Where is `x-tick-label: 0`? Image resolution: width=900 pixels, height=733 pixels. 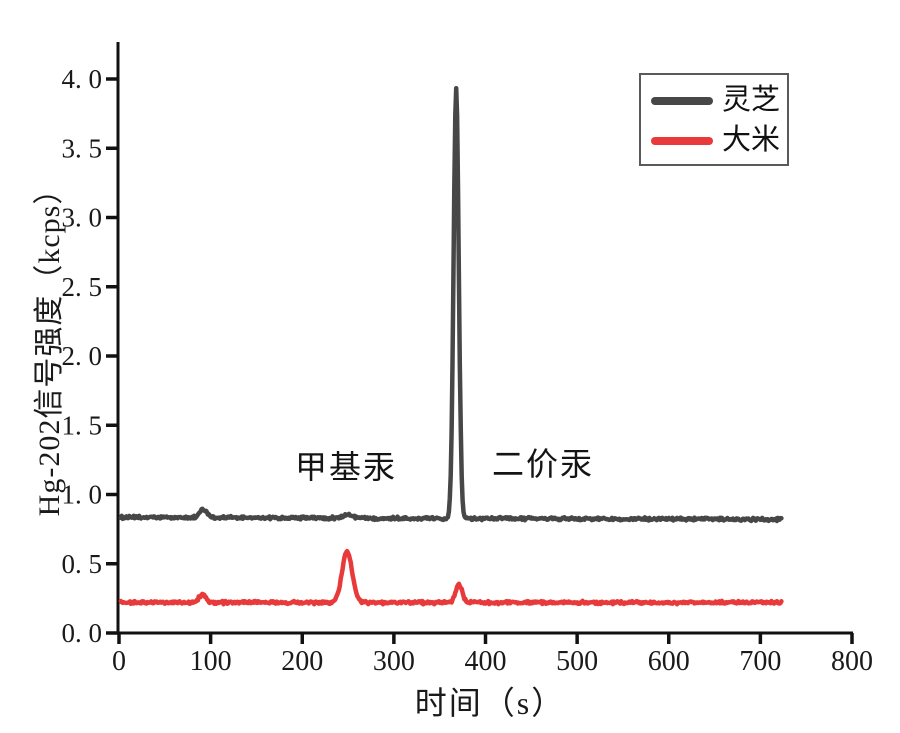 x-tick-label: 0 is located at coordinates (119, 661).